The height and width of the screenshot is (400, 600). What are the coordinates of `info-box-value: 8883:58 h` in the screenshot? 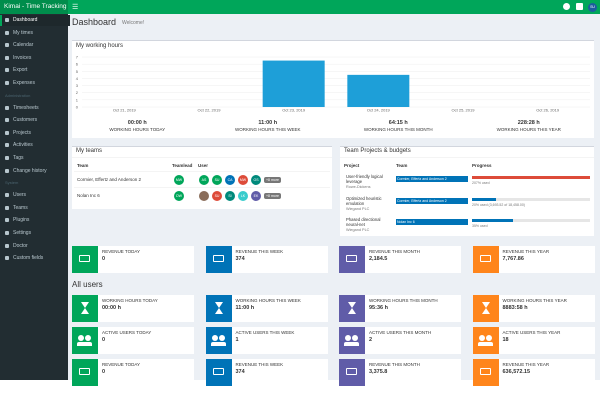 It's located at (515, 308).